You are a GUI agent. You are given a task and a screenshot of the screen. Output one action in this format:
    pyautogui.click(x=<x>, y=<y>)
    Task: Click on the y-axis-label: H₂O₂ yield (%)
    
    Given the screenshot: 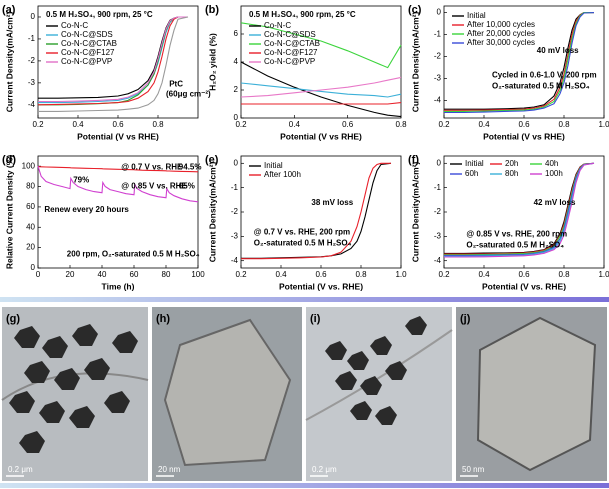 What is the action you would take?
    pyautogui.click(x=212, y=62)
    